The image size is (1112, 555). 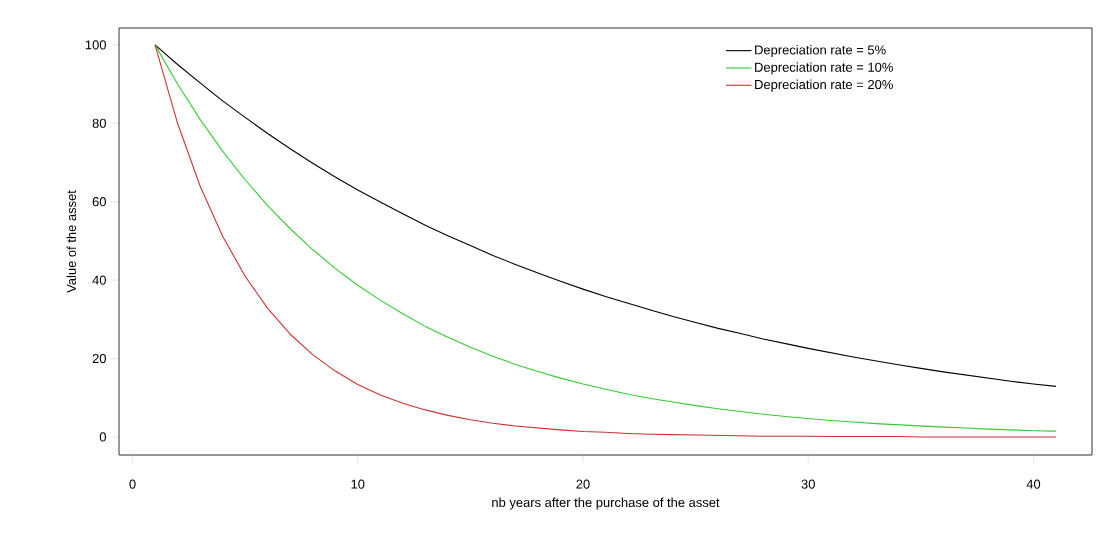 What do you see at coordinates (606, 503) in the screenshot?
I see `x-axis-title: nb years after the purchase of the asset` at bounding box center [606, 503].